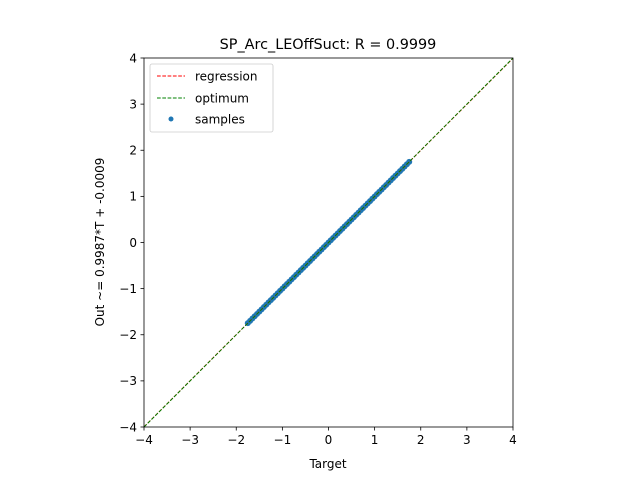  I want to click on legend: regression optimum samples, so click(211, 98).